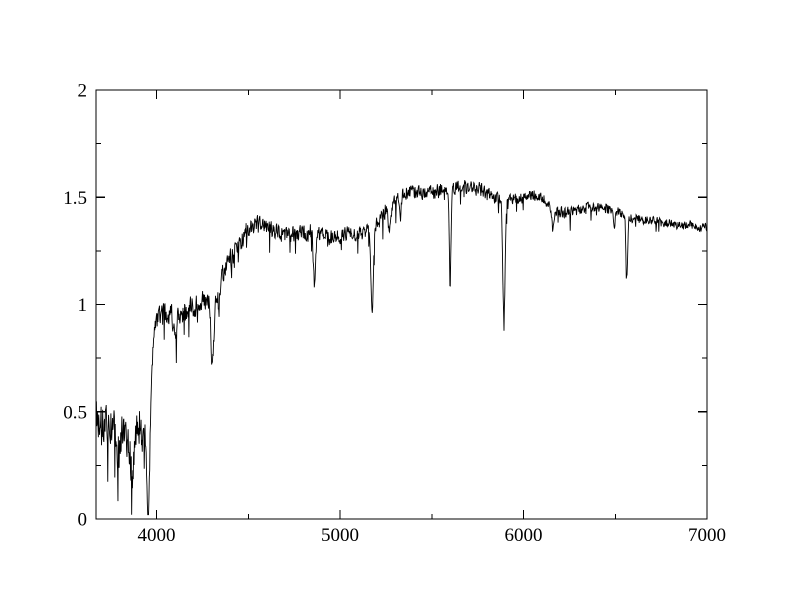  Describe the element at coordinates (75, 198) in the screenshot. I see `y-tick-label: 1.5` at that location.